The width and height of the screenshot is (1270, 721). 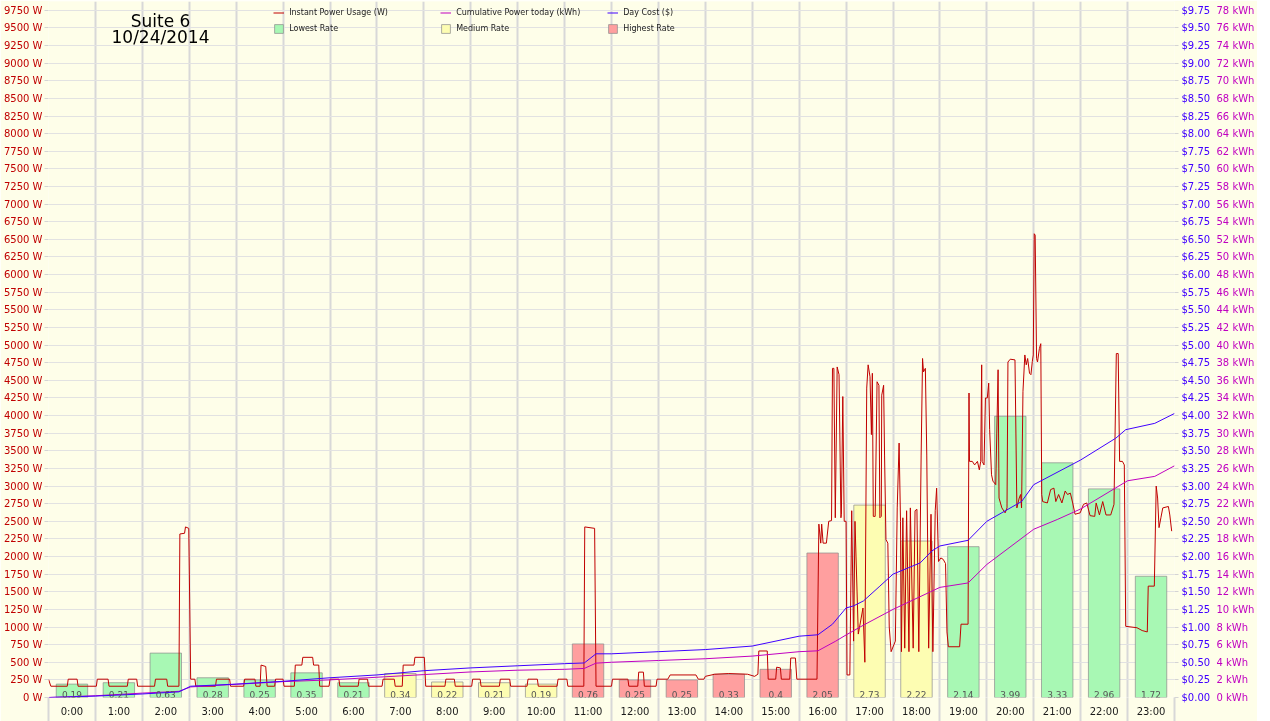 I want to click on y3-tick-label: 66 kWh, so click(x=1235, y=116).